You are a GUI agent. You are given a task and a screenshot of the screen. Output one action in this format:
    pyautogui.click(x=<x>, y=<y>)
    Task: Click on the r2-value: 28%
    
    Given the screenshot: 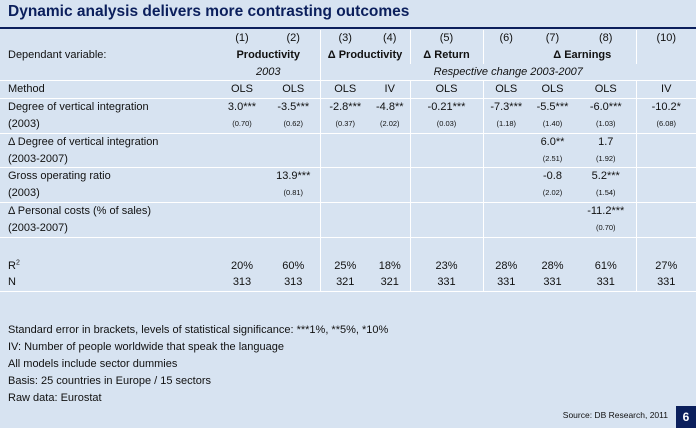 What is the action you would take?
    pyautogui.click(x=505, y=266)
    